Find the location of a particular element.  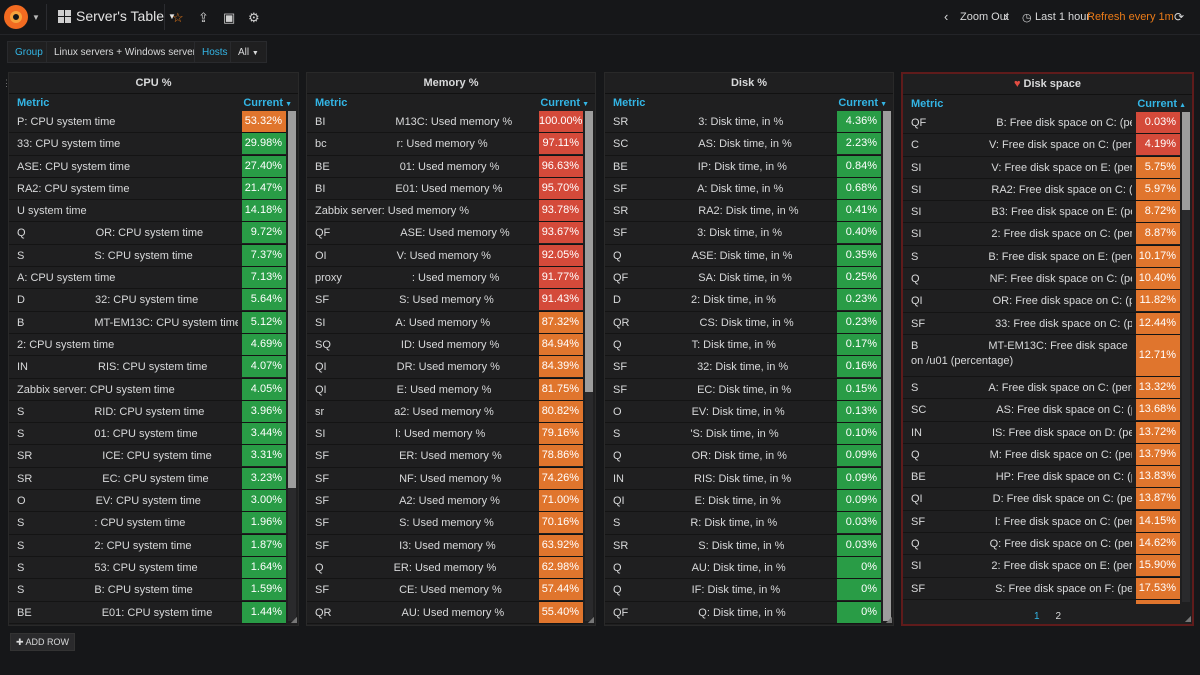

metric-host-prefix: QI is located at coordinates (917, 301).